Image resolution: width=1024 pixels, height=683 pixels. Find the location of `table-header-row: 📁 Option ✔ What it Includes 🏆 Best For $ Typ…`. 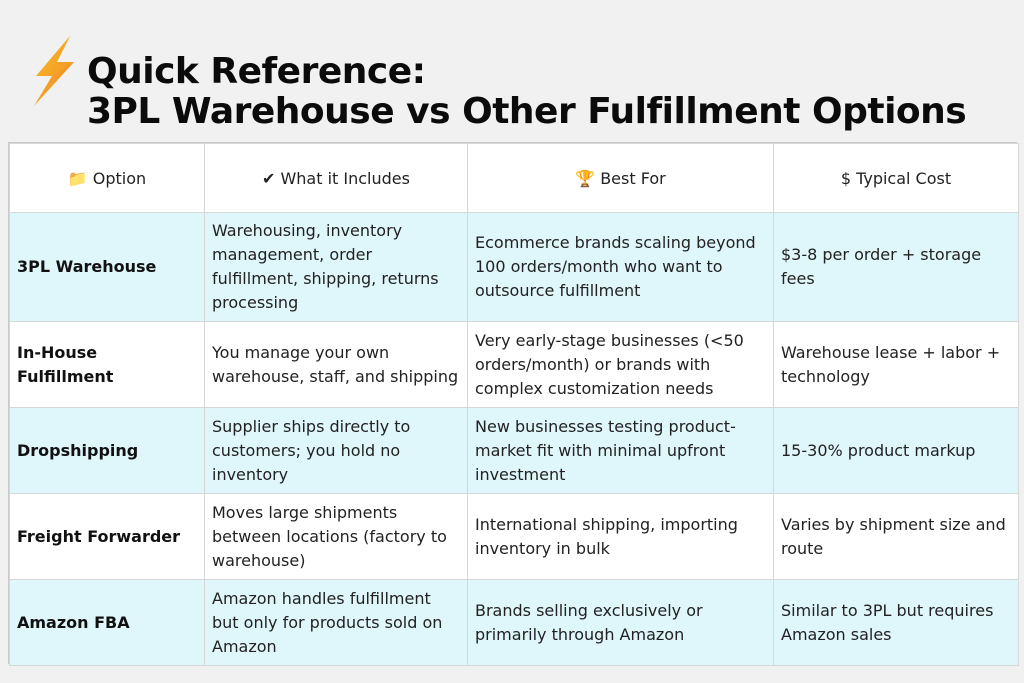

table-header-row: 📁 Option ✔ What it Includes 🏆 Best For $ Typ… is located at coordinates (514, 178).